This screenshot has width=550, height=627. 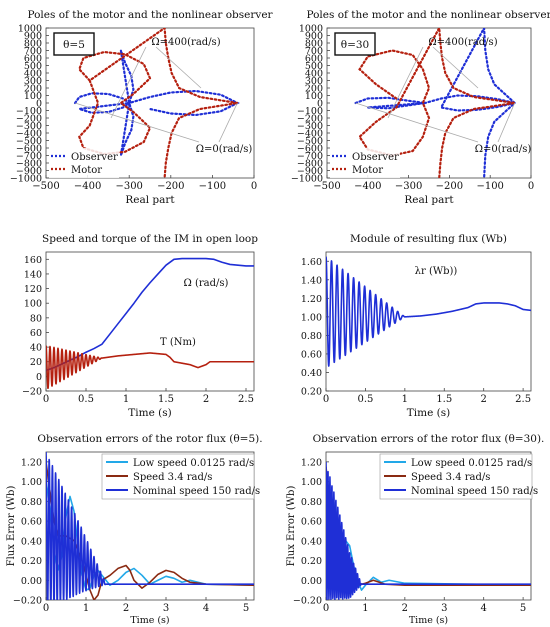 I want to click on y-tick-label: 1000, so click(x=30, y=29).